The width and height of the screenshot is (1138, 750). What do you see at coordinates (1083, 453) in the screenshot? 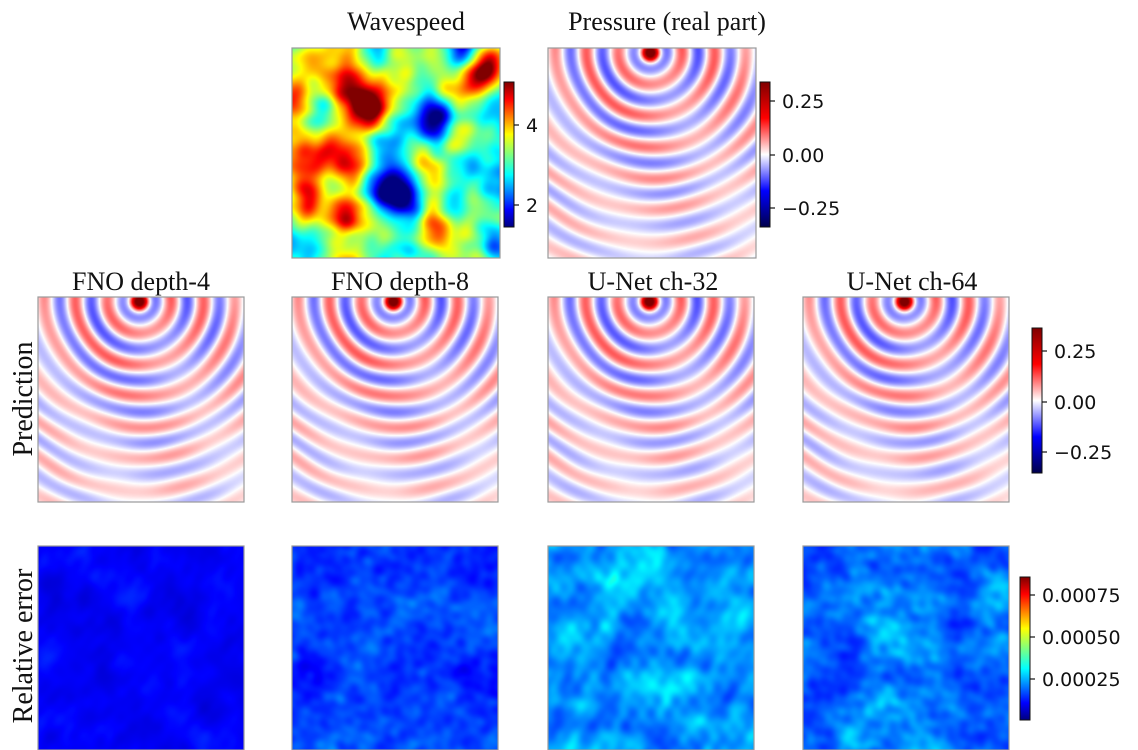
I see `colorbar-prediction-tick-neg025: −0.25` at bounding box center [1083, 453].